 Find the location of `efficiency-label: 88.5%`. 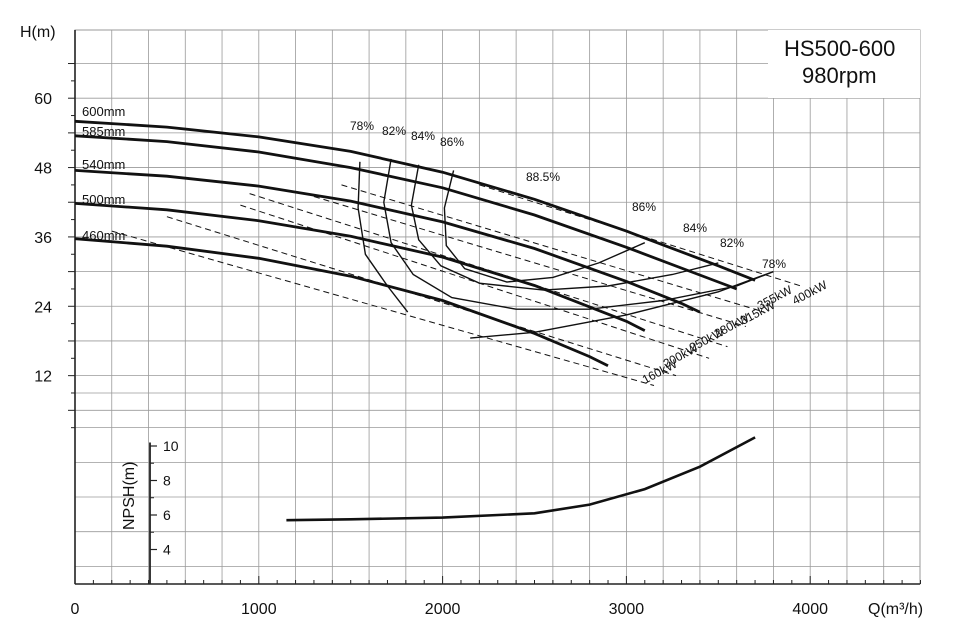

efficiency-label: 88.5% is located at coordinates (543, 177).